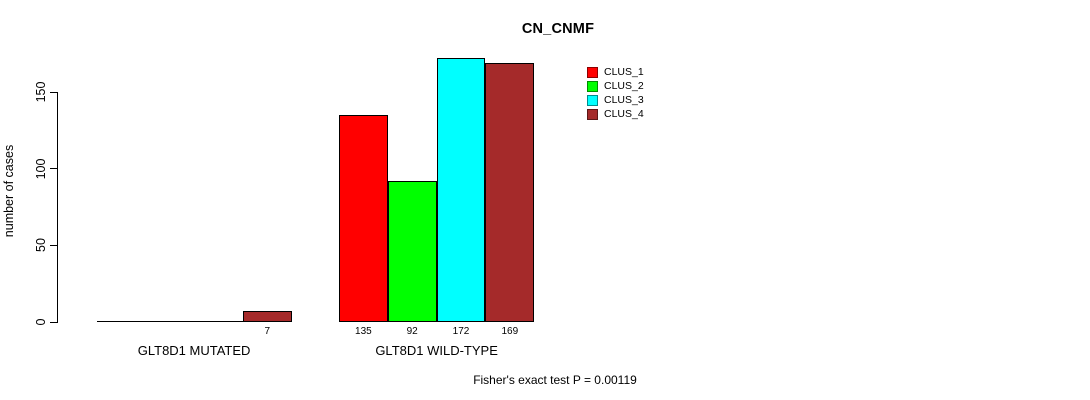 This screenshot has height=400, width=1090. I want to click on legend-label-clus-4: CLUS_4, so click(624, 113).